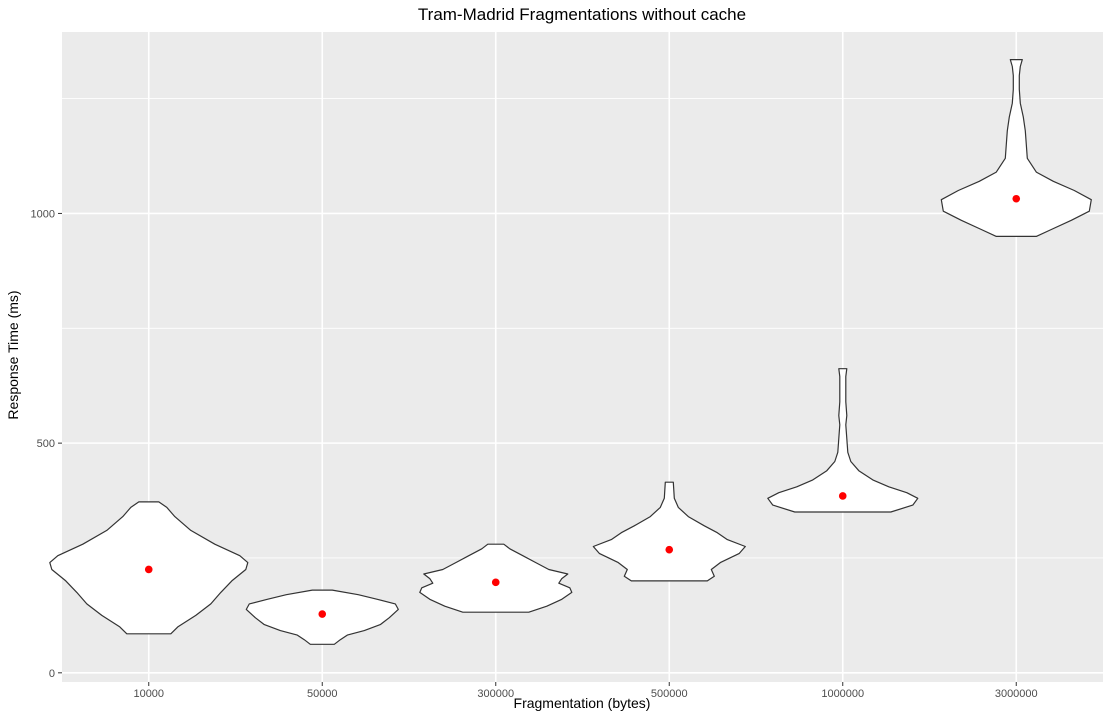 This screenshot has width=1110, height=719. What do you see at coordinates (585, 691) in the screenshot?
I see `x-axis: 10000 50000 300000 500000 1000000 3000000` at bounding box center [585, 691].